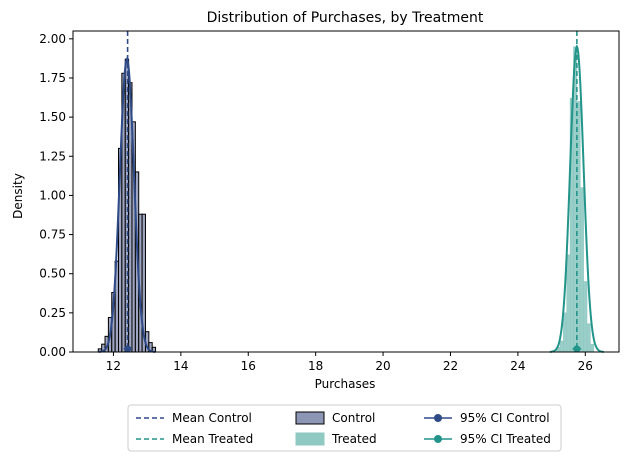 Image resolution: width=630 pixels, height=462 pixels. I want to click on y-tick-label: 0.25, so click(52, 313).